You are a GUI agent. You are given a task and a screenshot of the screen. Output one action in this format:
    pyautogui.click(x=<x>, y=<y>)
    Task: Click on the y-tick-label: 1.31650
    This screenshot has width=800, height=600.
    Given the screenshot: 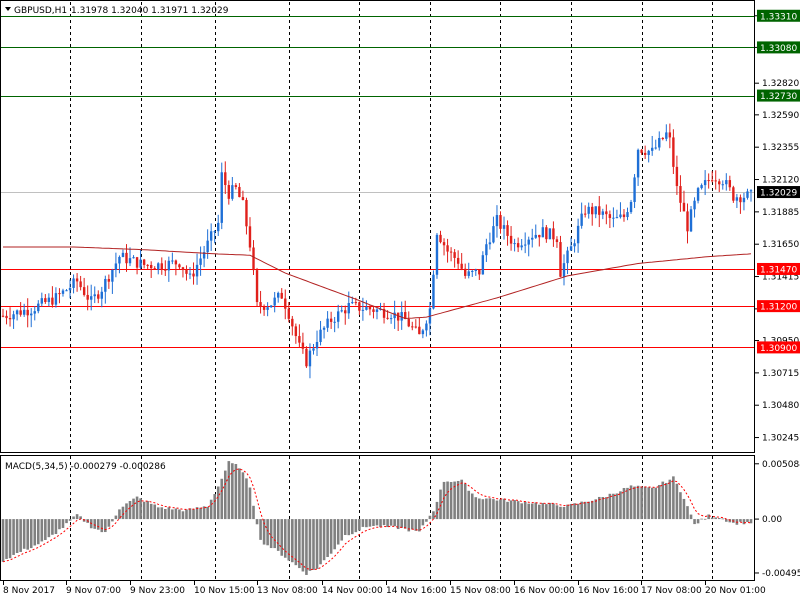 What is the action you would take?
    pyautogui.click(x=780, y=245)
    